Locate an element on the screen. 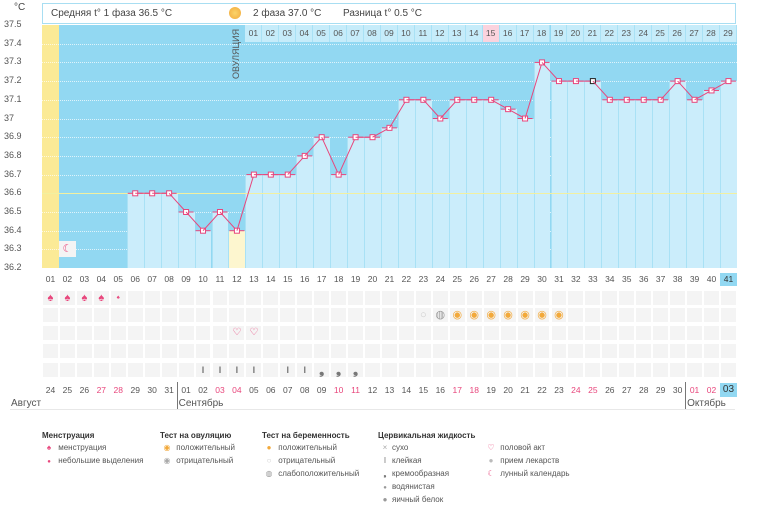 The height and width of the screenshot is (523, 770). cycle-day-label: 22 is located at coordinates (406, 279).